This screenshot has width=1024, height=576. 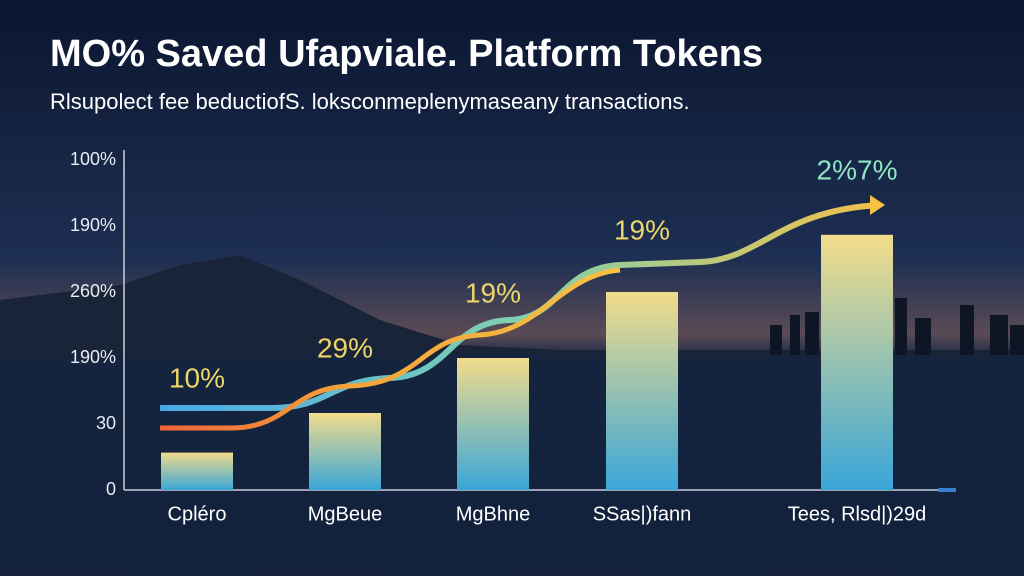 I want to click on trend-line, so click(x=390, y=349).